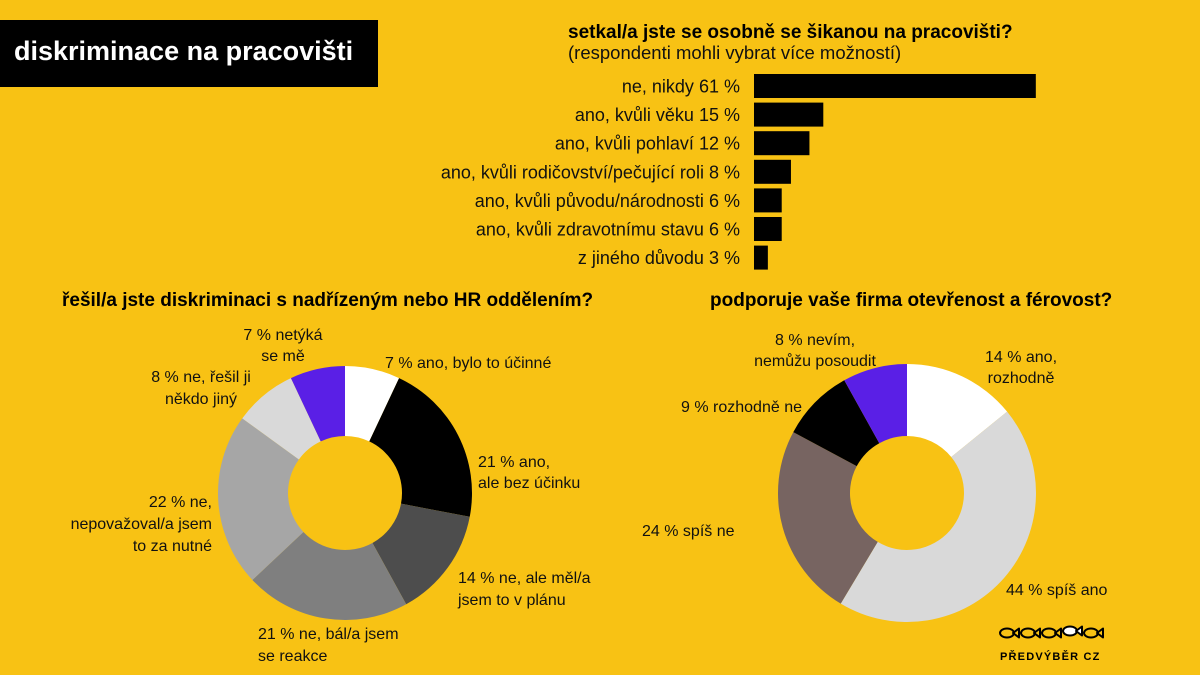 This screenshot has height=675, width=1200. What do you see at coordinates (529, 483) in the screenshot?
I see `slice-label-line: ale bez účinku` at bounding box center [529, 483].